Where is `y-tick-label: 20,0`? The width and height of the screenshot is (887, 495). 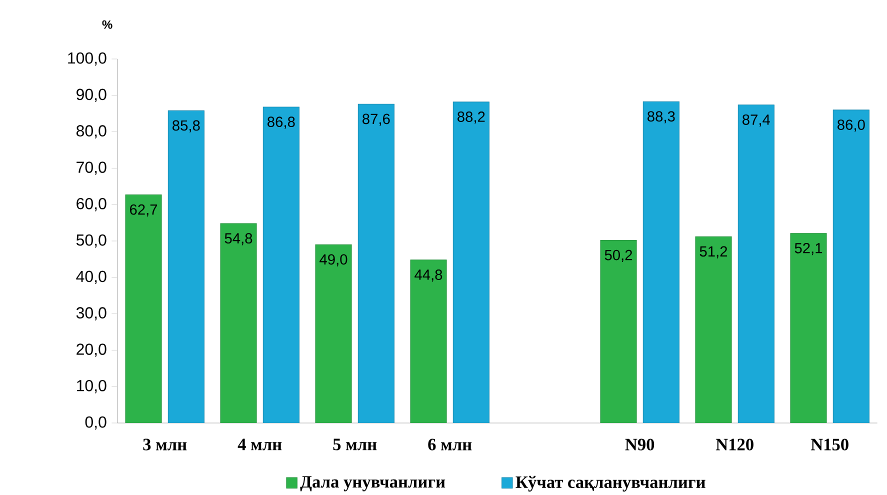
y-tick-label: 20,0 is located at coordinates (91, 350).